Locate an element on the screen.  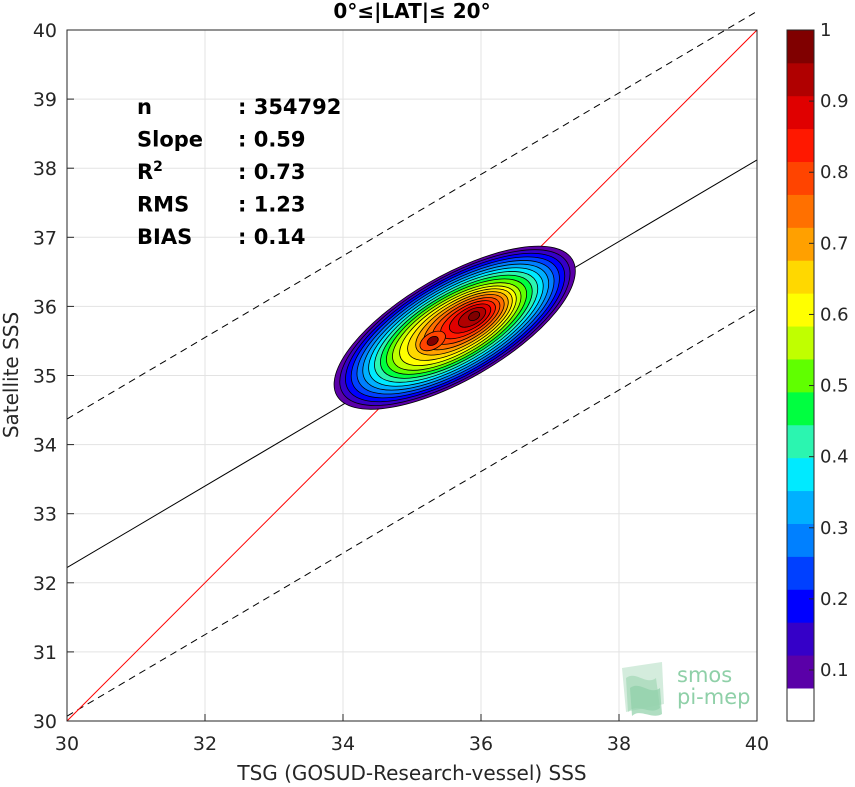
y-tick-label: 30 is located at coordinates (45, 722).